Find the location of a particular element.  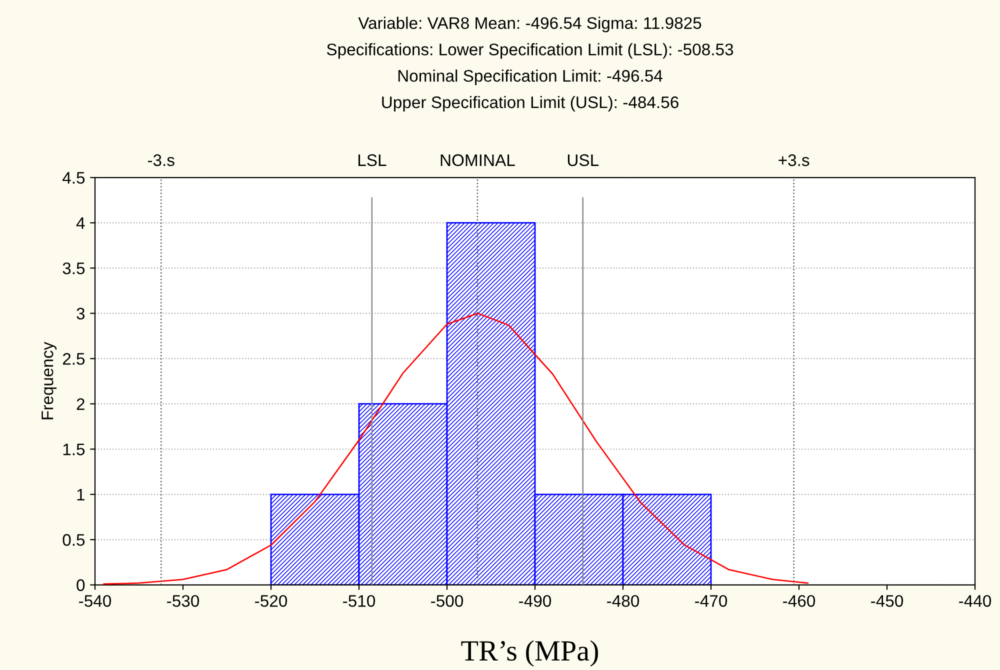

x-tick-label: -470 is located at coordinates (711, 601).